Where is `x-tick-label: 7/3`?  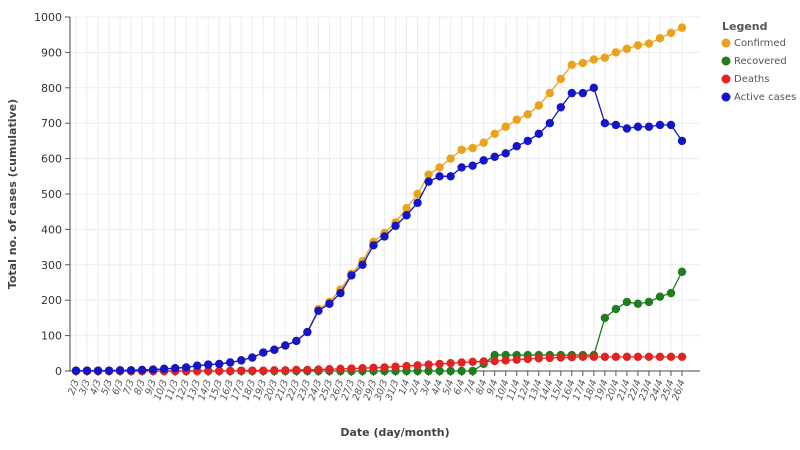 x-tick-label: 7/3 is located at coordinates (129, 387).